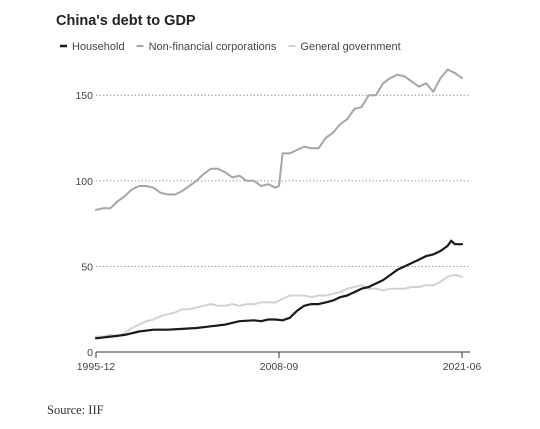 This screenshot has width=540, height=429. I want to click on legend-label-0: Household, so click(98, 47).